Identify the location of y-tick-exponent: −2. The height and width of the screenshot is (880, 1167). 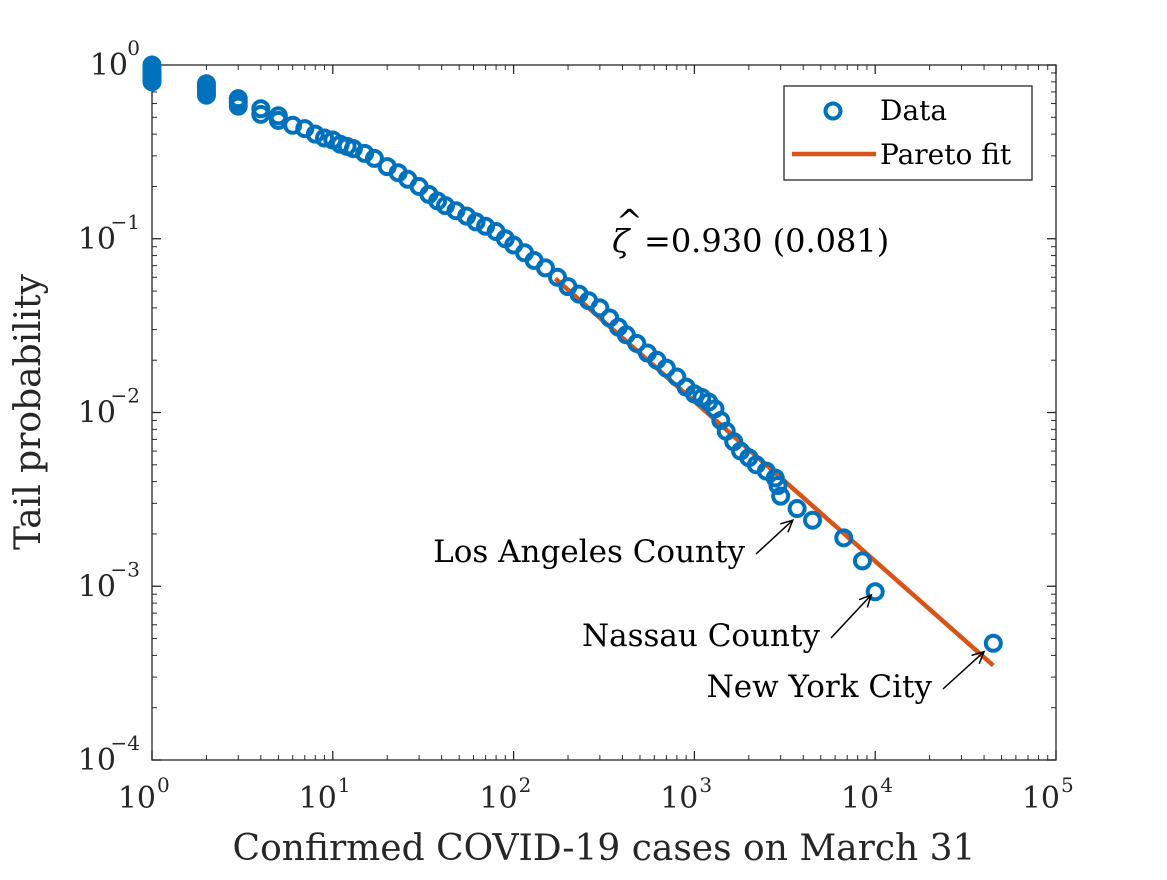
(125, 396).